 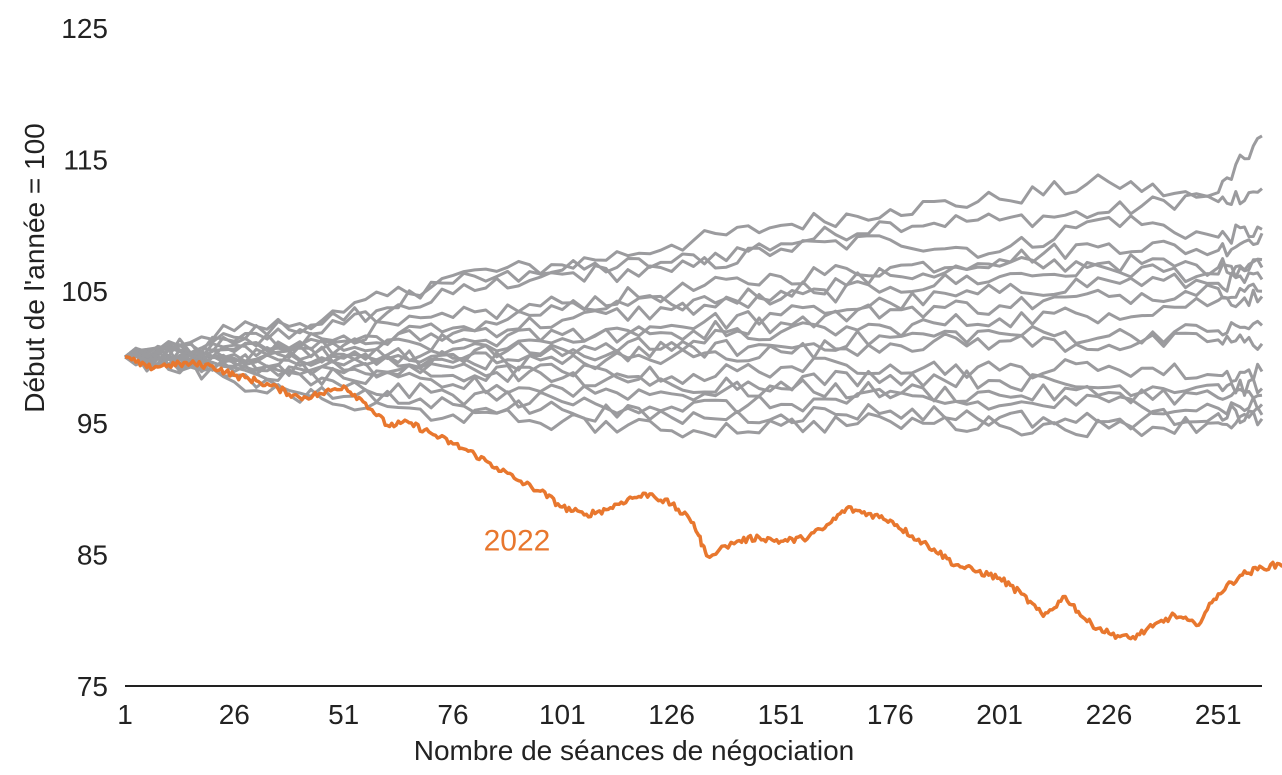 I want to click on x-tick-label: 226, so click(x=1109, y=714).